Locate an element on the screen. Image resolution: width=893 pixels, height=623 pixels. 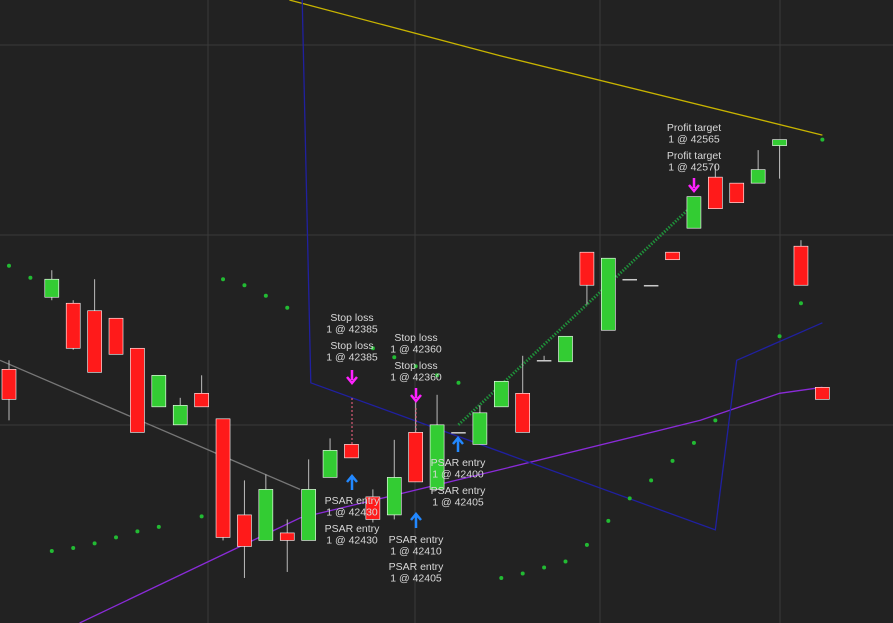
annotation-detail: 1 @ 42565 is located at coordinates (694, 139).